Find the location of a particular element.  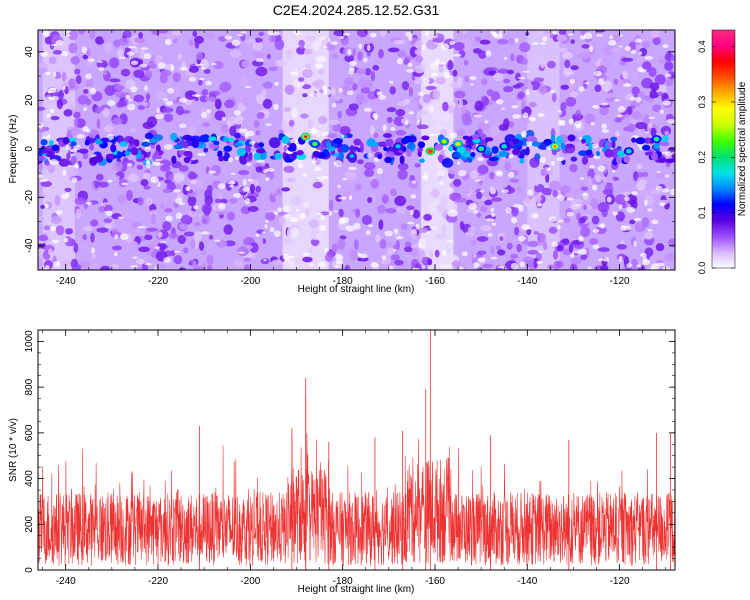

y-tick-label: -20 is located at coordinates (29, 197).